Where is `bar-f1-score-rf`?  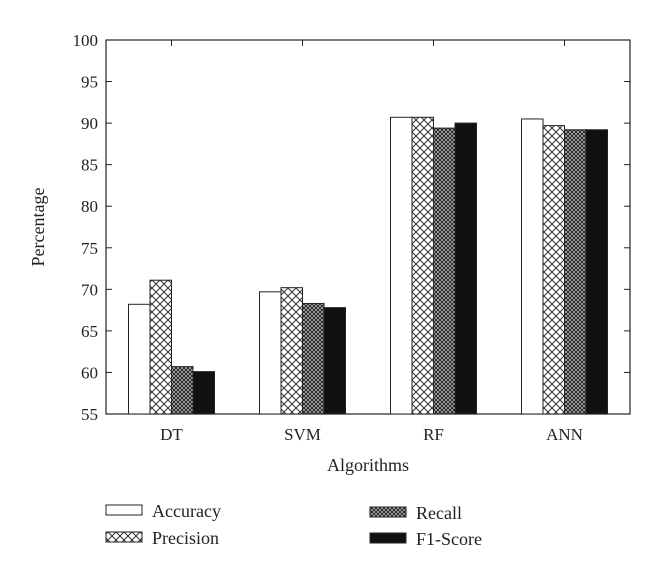 bar-f1-score-rf is located at coordinates (465, 268).